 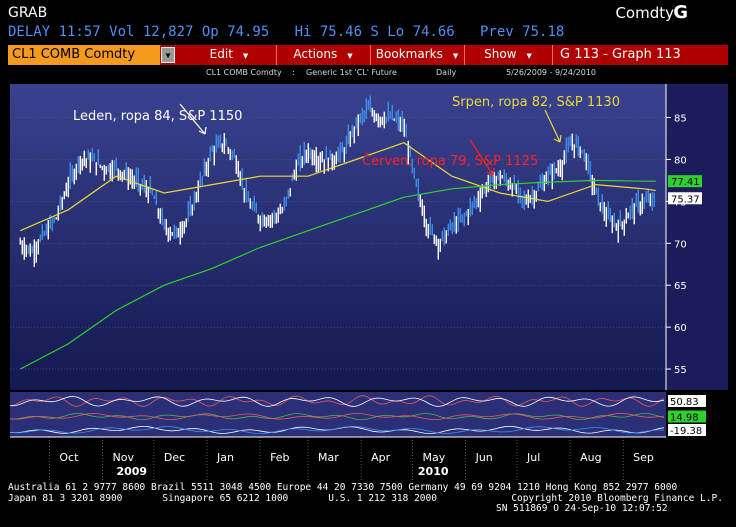 What do you see at coordinates (69, 457) in the screenshot?
I see `x-month-label: Oct` at bounding box center [69, 457].